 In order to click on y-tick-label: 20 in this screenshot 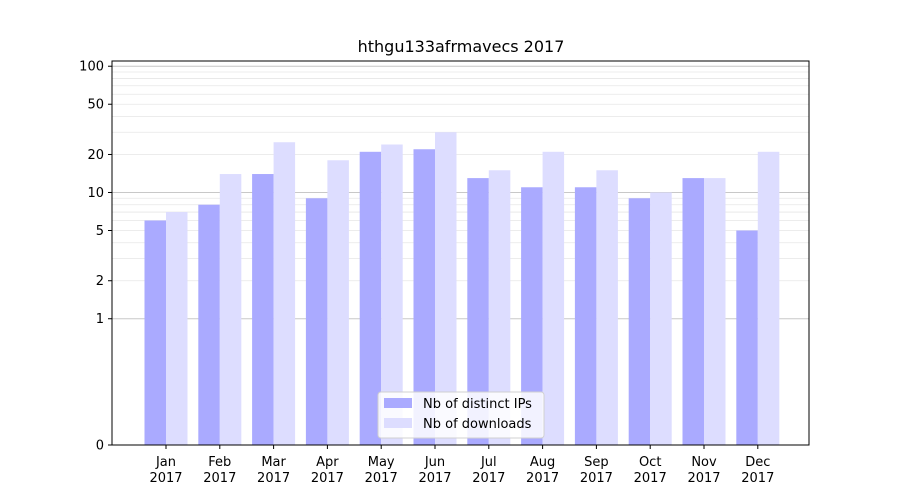, I will do `click(95, 155)`.